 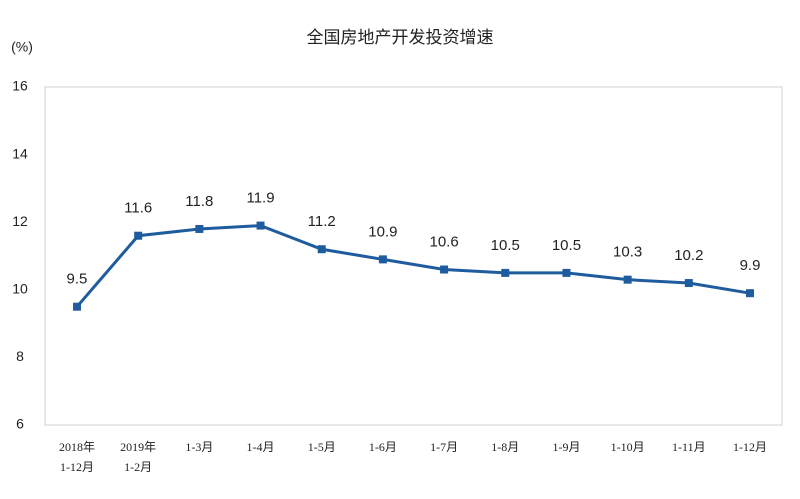 I want to click on chart-title: 全国房地产开发投资增速, so click(x=400, y=38).